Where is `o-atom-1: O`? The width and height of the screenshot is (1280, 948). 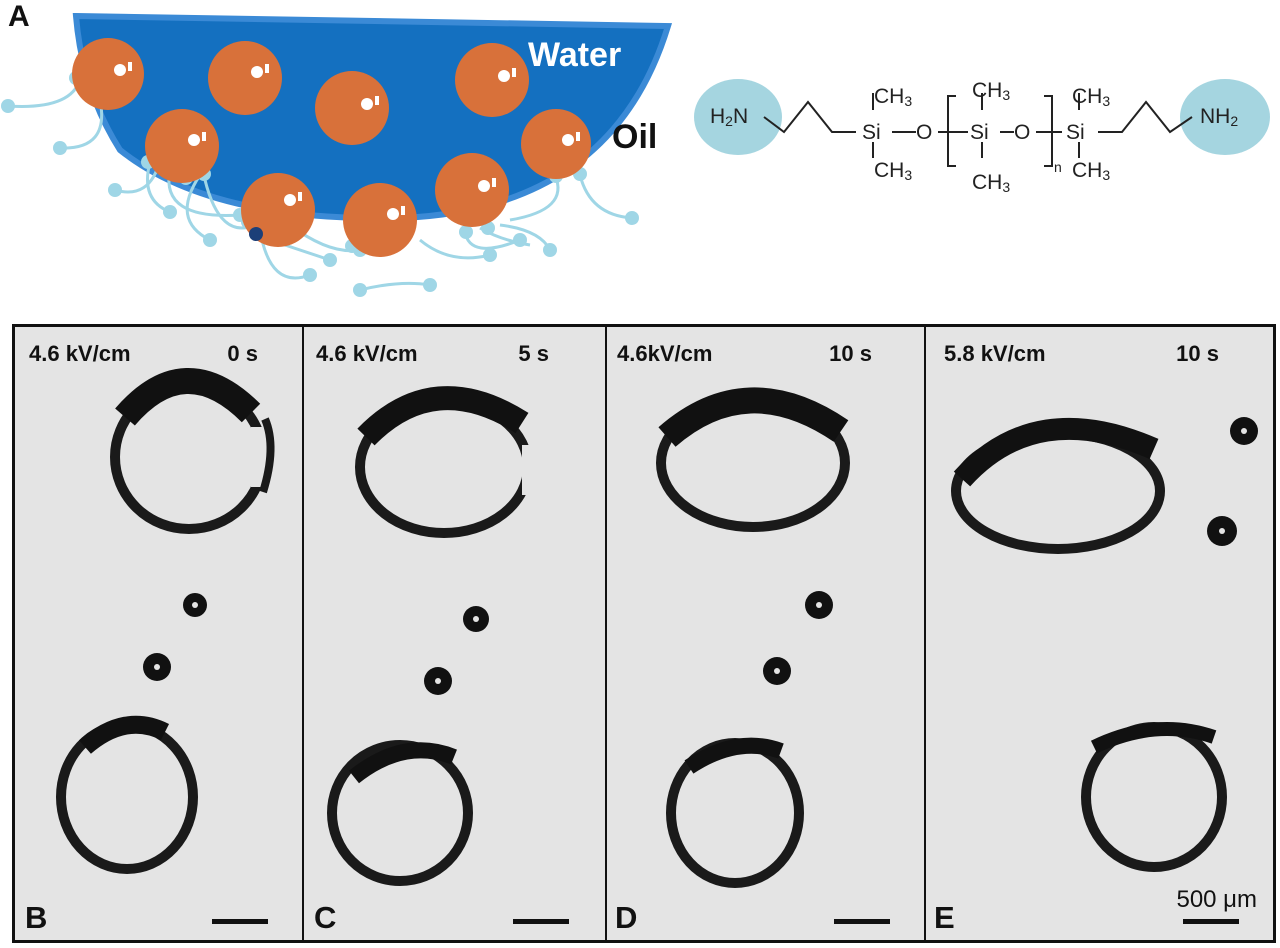 o-atom-1: O is located at coordinates (924, 132).